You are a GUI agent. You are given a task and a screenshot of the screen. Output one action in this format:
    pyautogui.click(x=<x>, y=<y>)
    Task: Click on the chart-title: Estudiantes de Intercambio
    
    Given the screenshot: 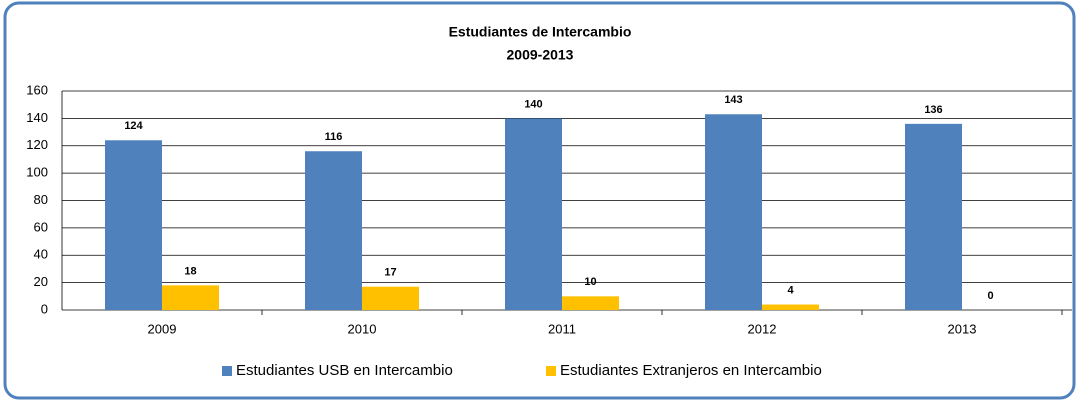 What is the action you would take?
    pyautogui.click(x=540, y=32)
    